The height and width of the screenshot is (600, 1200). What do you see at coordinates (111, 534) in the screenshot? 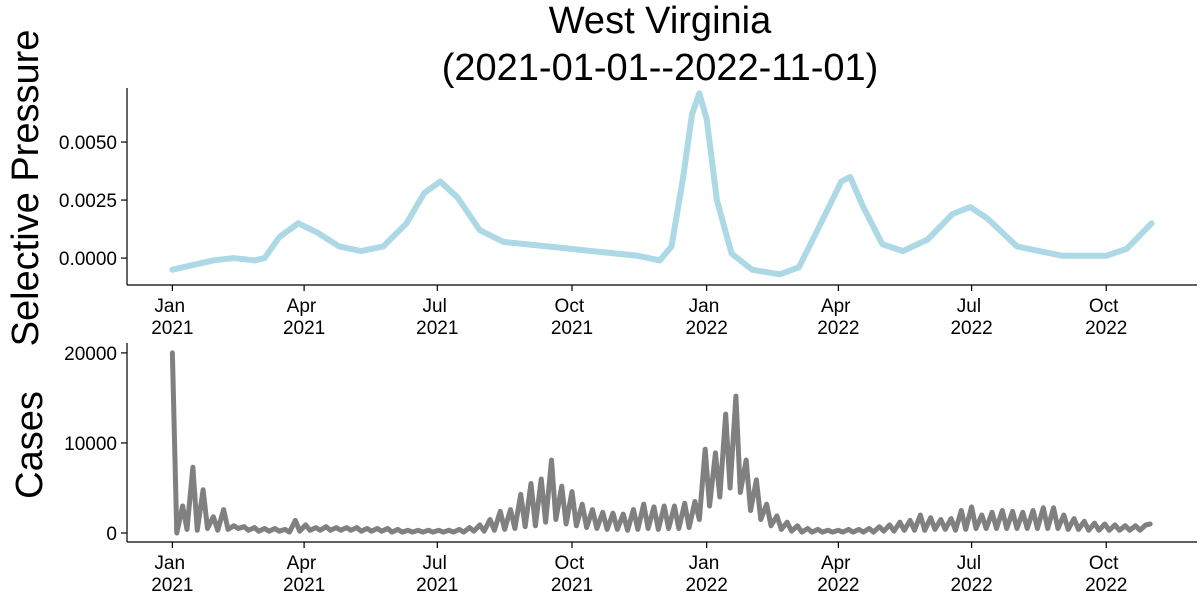
I see `y-tick-label: 0` at bounding box center [111, 534].